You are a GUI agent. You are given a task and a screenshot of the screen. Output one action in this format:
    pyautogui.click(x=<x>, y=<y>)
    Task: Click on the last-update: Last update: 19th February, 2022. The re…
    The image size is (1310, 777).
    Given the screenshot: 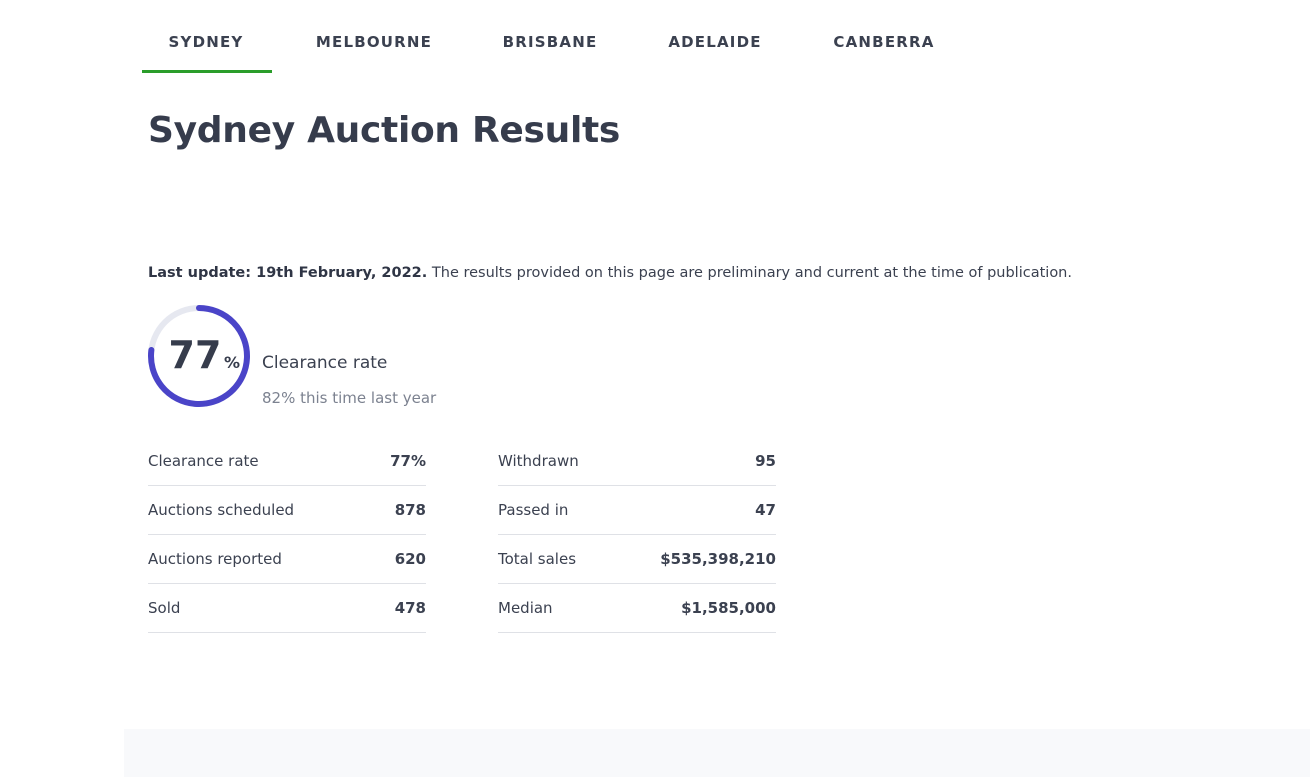 What is the action you would take?
    pyautogui.click(x=610, y=273)
    